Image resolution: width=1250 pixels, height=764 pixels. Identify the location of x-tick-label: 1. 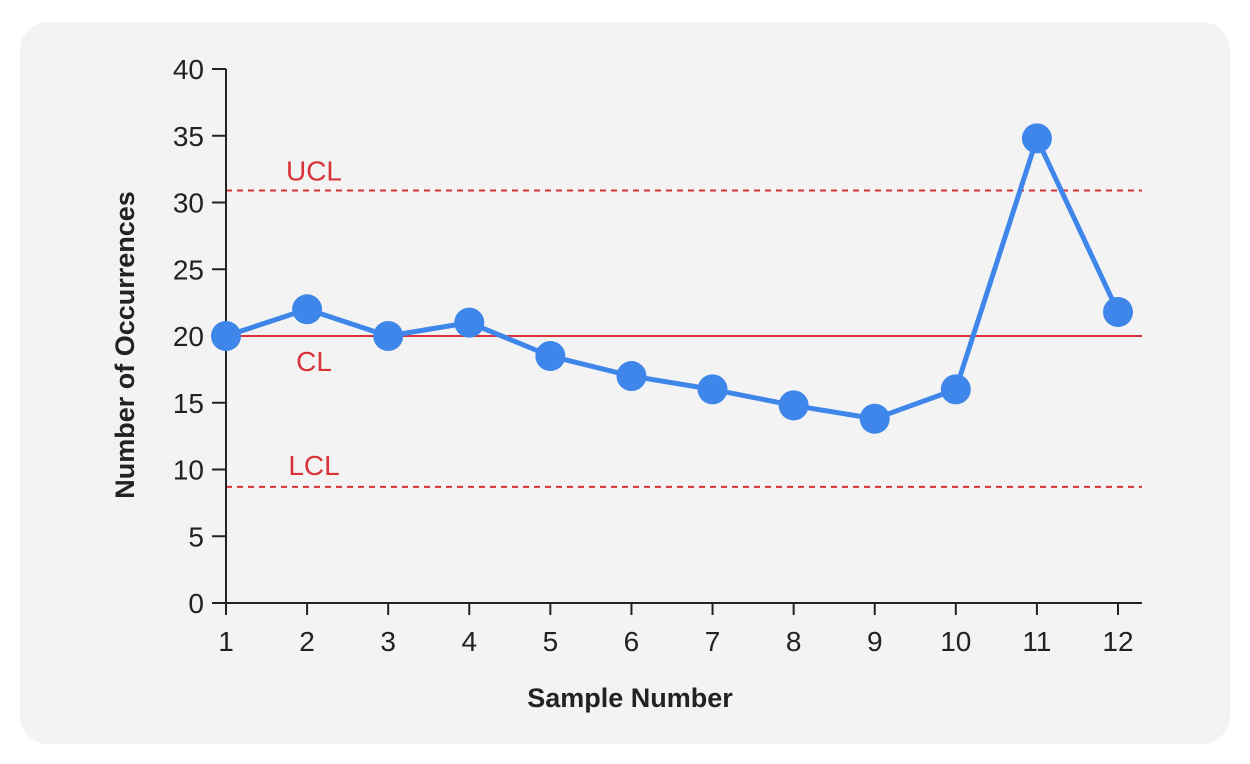
(226, 641).